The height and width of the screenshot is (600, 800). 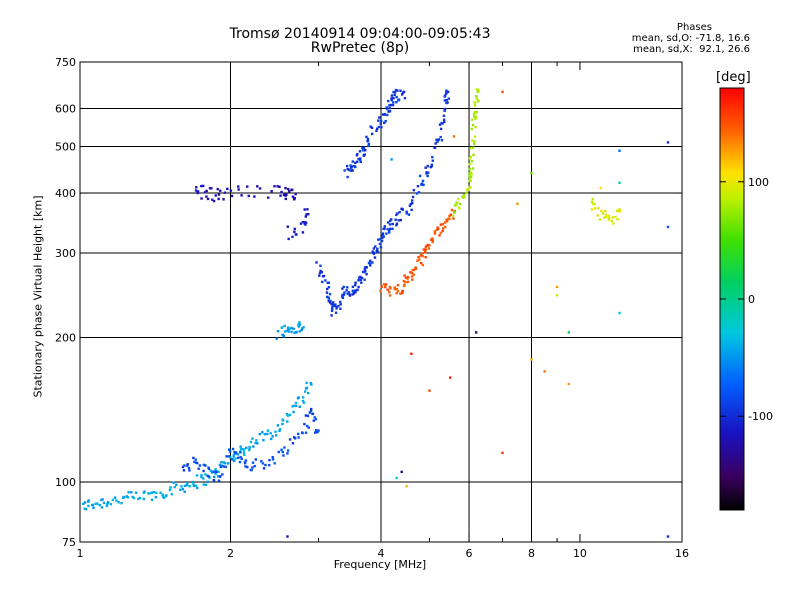 I want to click on x-tick-label: 1, so click(x=80, y=553).